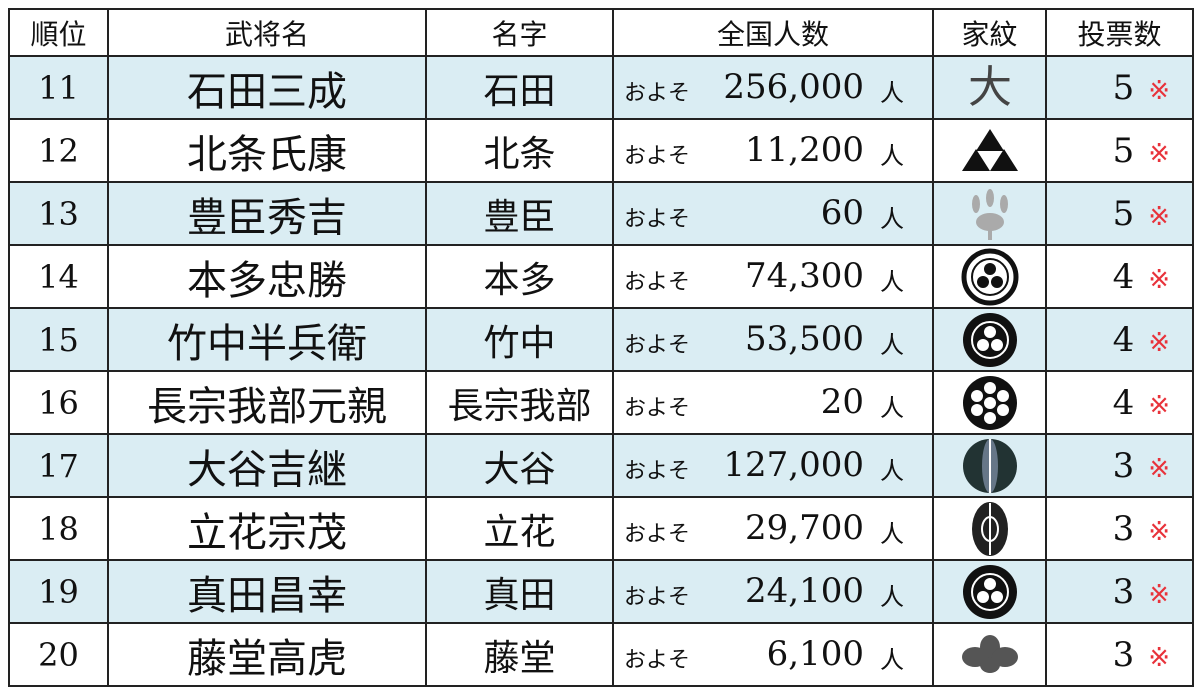  I want to click on daiichi-daiman-daikichi-icon: 大, so click(990, 87).